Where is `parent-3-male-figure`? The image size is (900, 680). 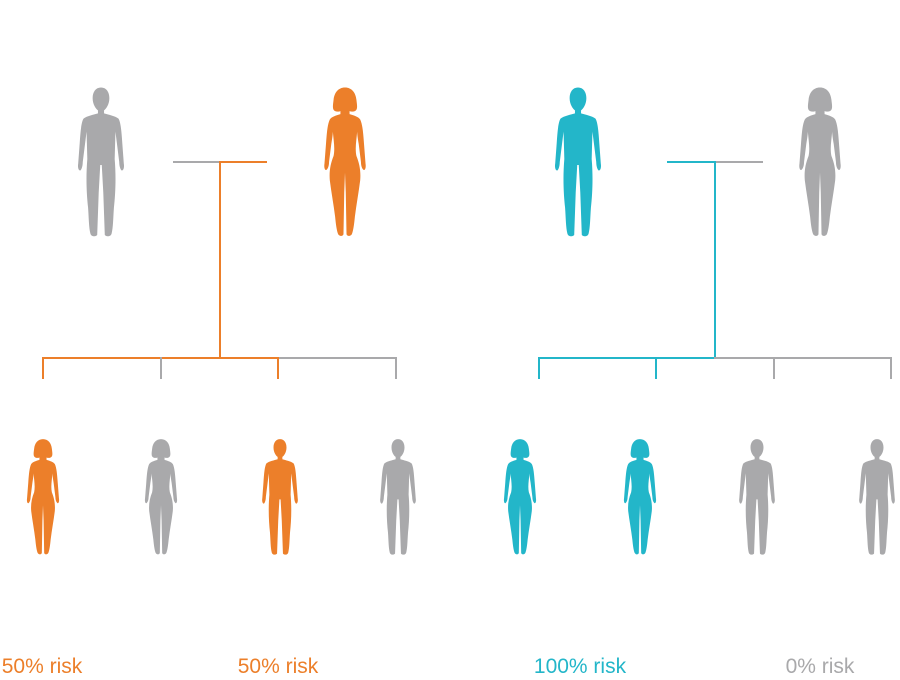 parent-3-male-figure is located at coordinates (578, 162).